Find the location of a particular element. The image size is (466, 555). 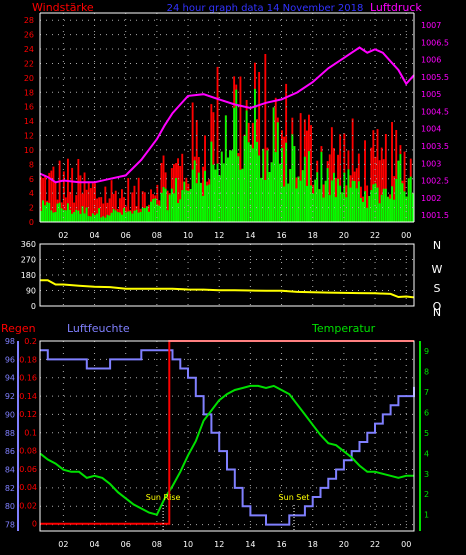

direction-tick-label: 0 is located at coordinates (33, 306).